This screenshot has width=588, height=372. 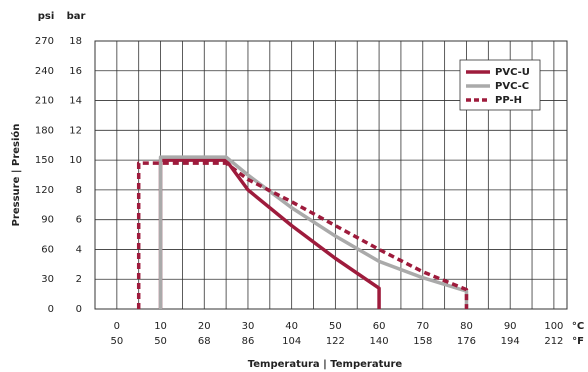 What do you see at coordinates (79, 249) in the screenshot?
I see `y-tick-label: 4` at bounding box center [79, 249].